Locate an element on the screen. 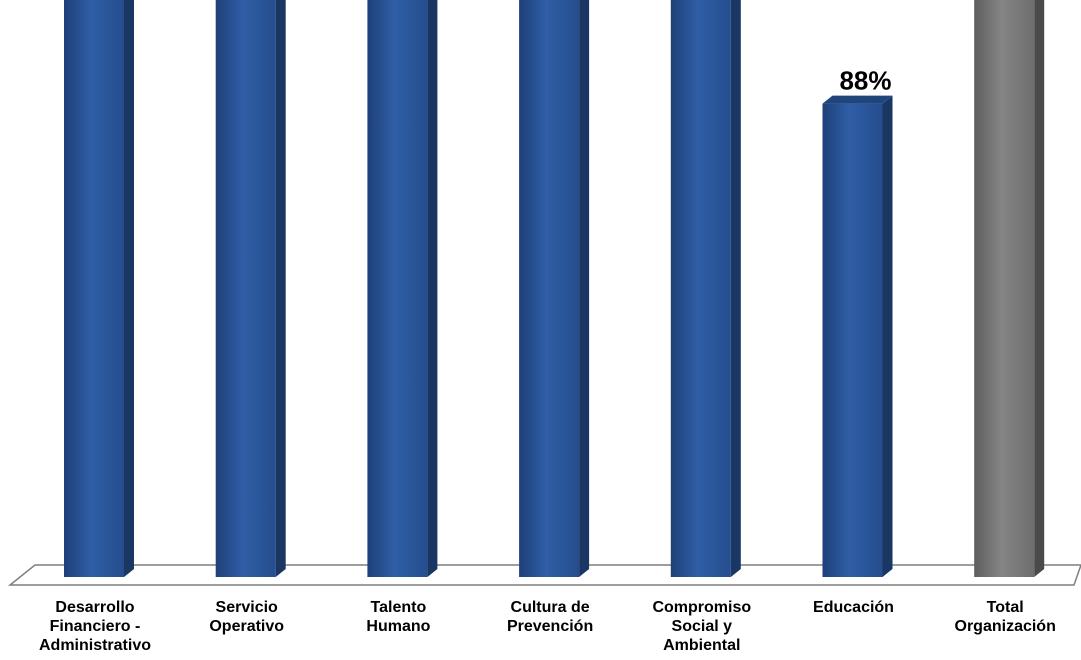  category-label: Talento Humano is located at coordinates (398, 617).